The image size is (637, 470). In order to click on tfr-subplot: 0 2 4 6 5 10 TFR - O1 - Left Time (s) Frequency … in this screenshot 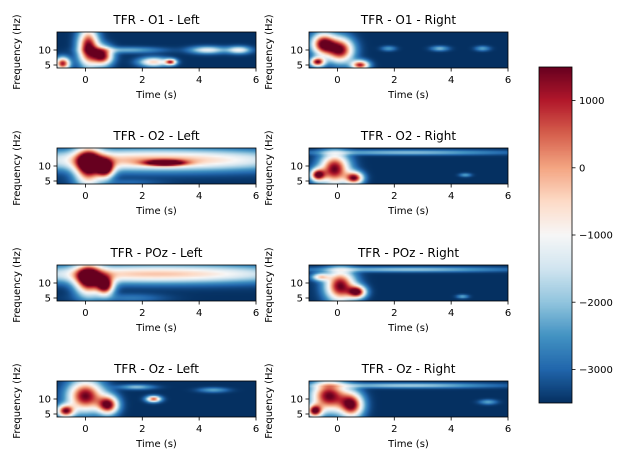, I will do `click(135, 57)`.